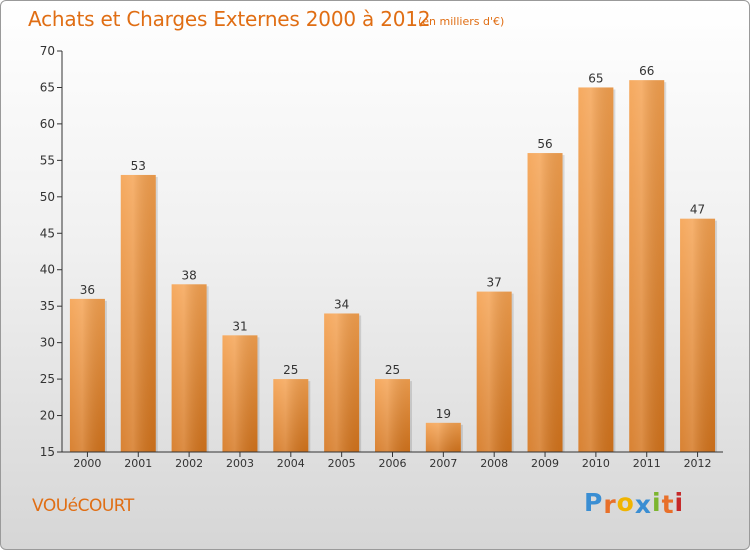 The image size is (750, 550). What do you see at coordinates (291, 463) in the screenshot?
I see `x-tick-label: 2004` at bounding box center [291, 463].